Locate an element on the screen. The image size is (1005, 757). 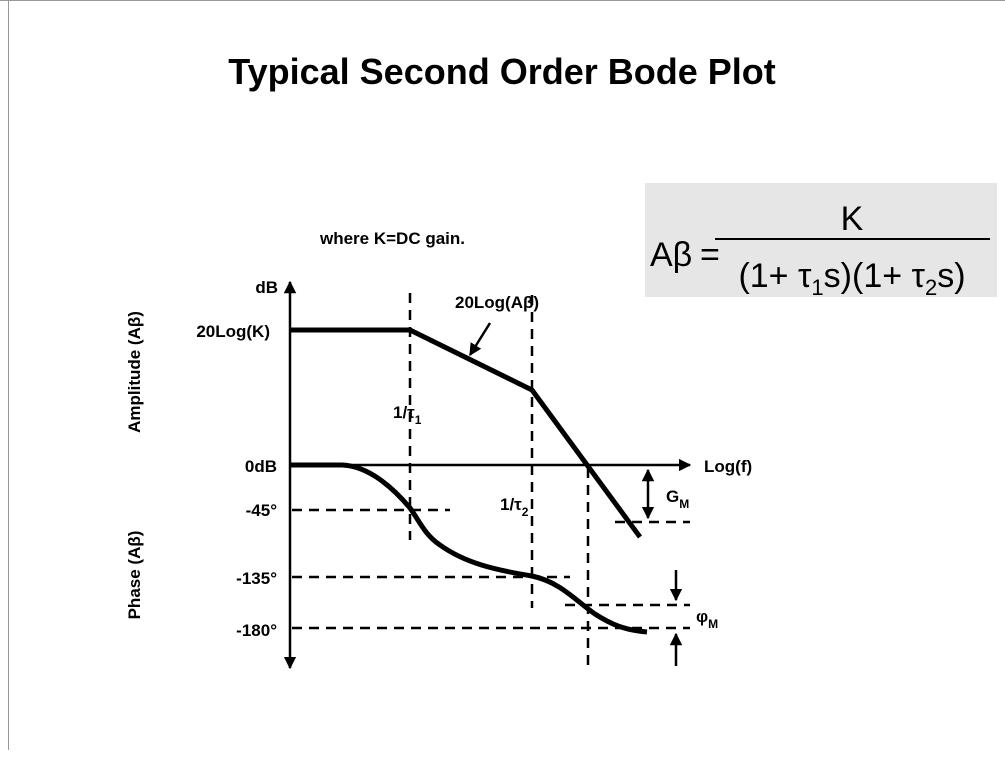
formula-denominator: (1+ τ1s)(1+ τ2s) is located at coordinates (851, 278).